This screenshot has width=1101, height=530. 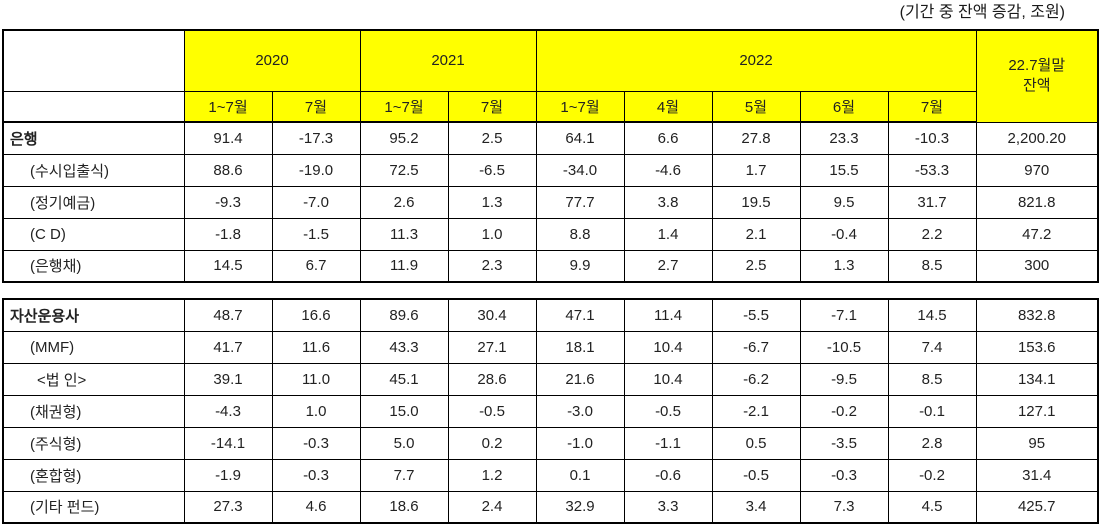 What do you see at coordinates (668, 443) in the screenshot?
I see `value-cell: -1.1` at bounding box center [668, 443].